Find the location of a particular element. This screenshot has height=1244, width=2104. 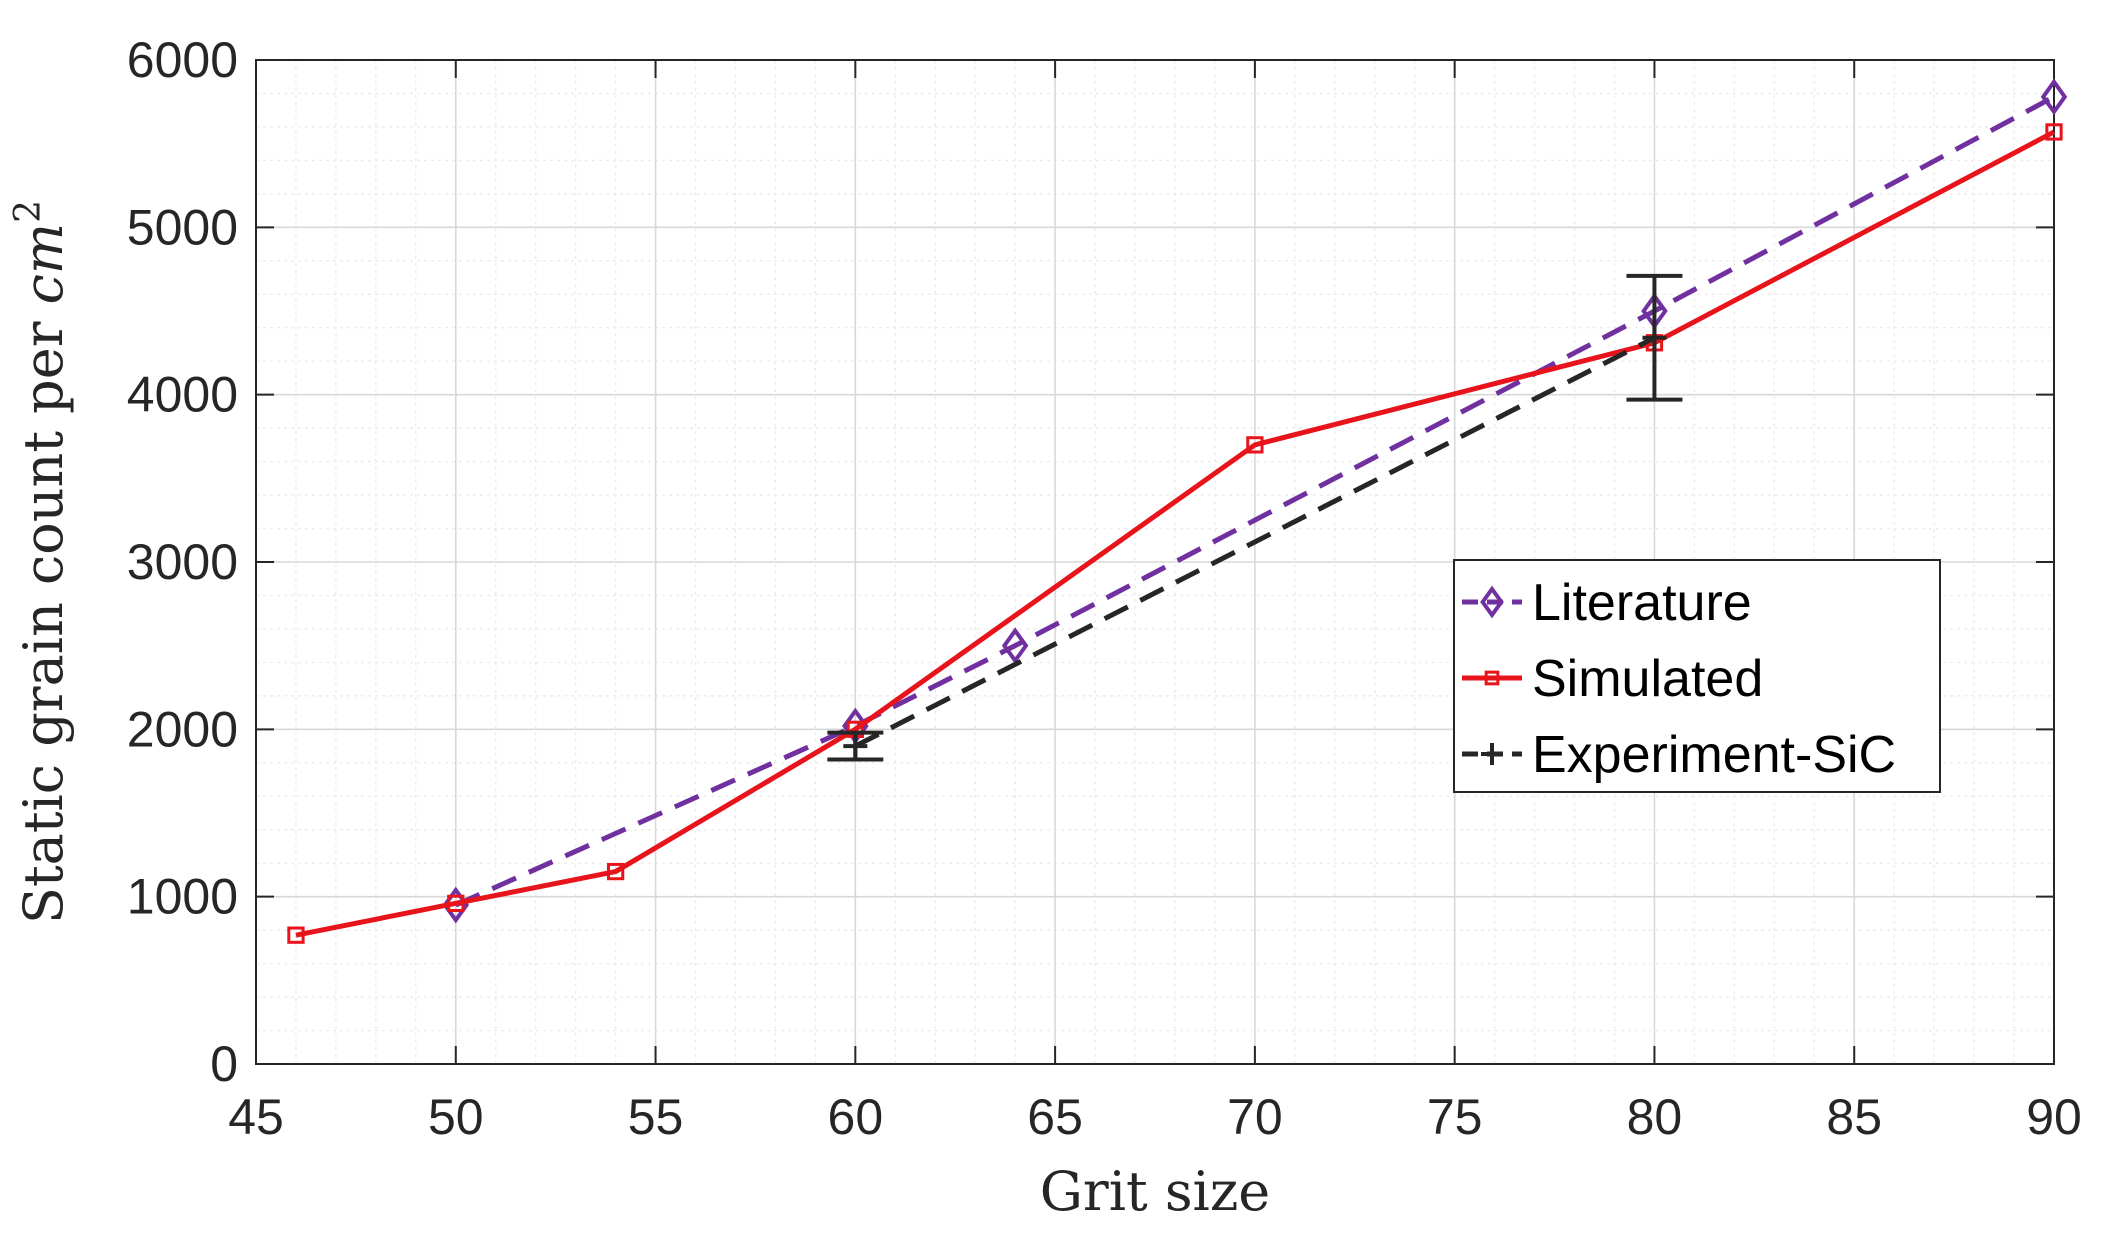

y-tick-label: 4000 is located at coordinates (182, 395).